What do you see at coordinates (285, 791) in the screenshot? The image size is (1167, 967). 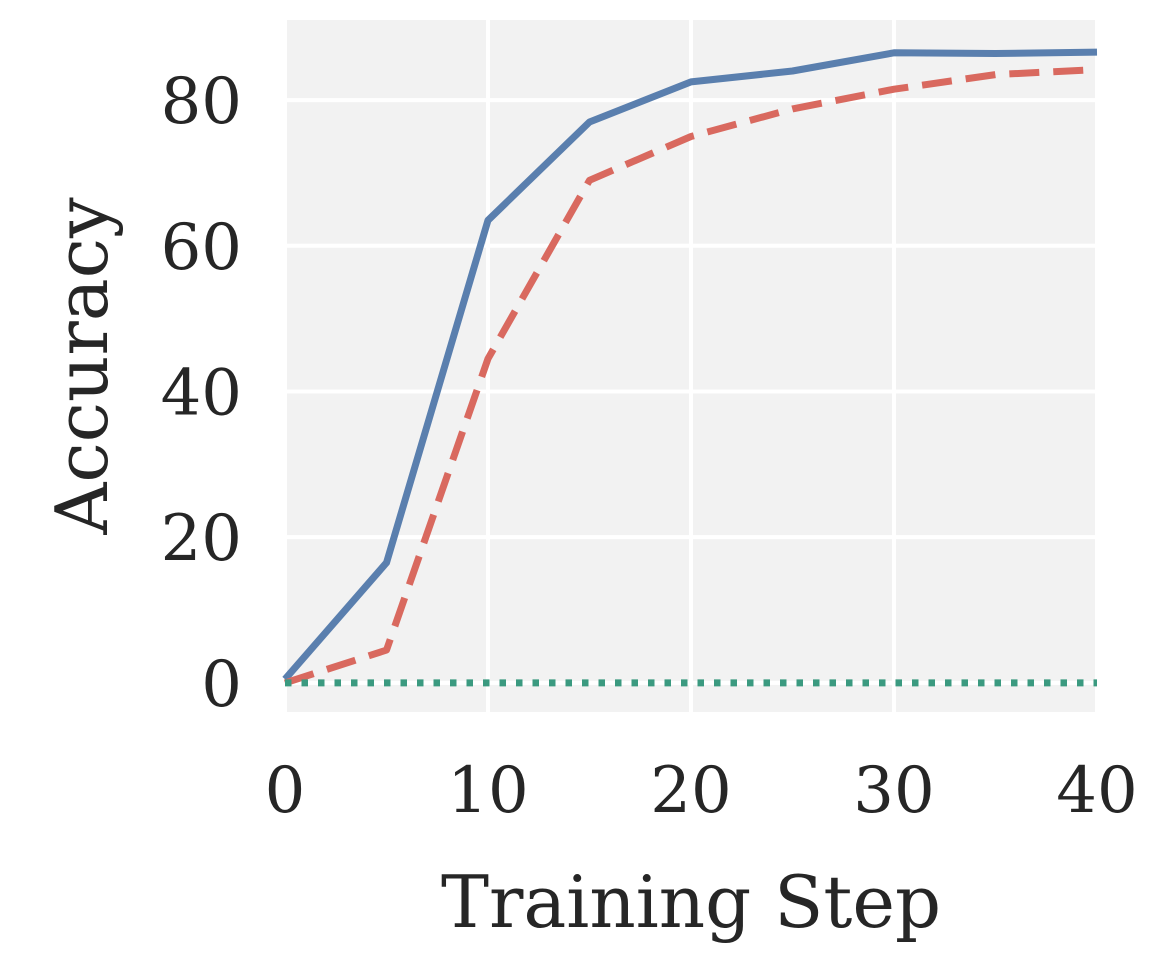 I see `x-tick-label-0: 0` at bounding box center [285, 791].